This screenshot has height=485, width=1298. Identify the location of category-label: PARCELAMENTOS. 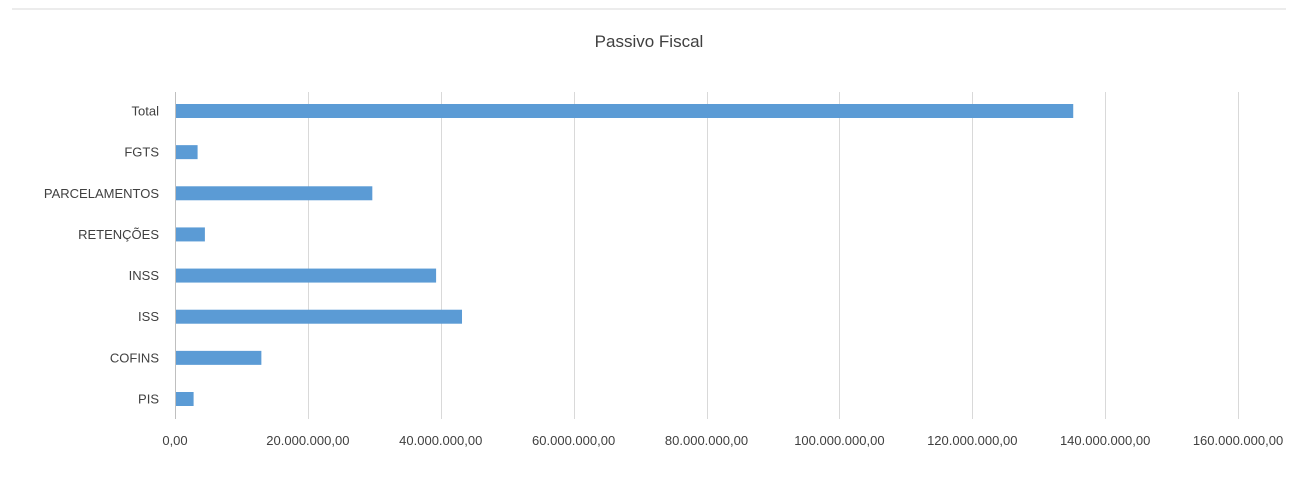
(101, 193).